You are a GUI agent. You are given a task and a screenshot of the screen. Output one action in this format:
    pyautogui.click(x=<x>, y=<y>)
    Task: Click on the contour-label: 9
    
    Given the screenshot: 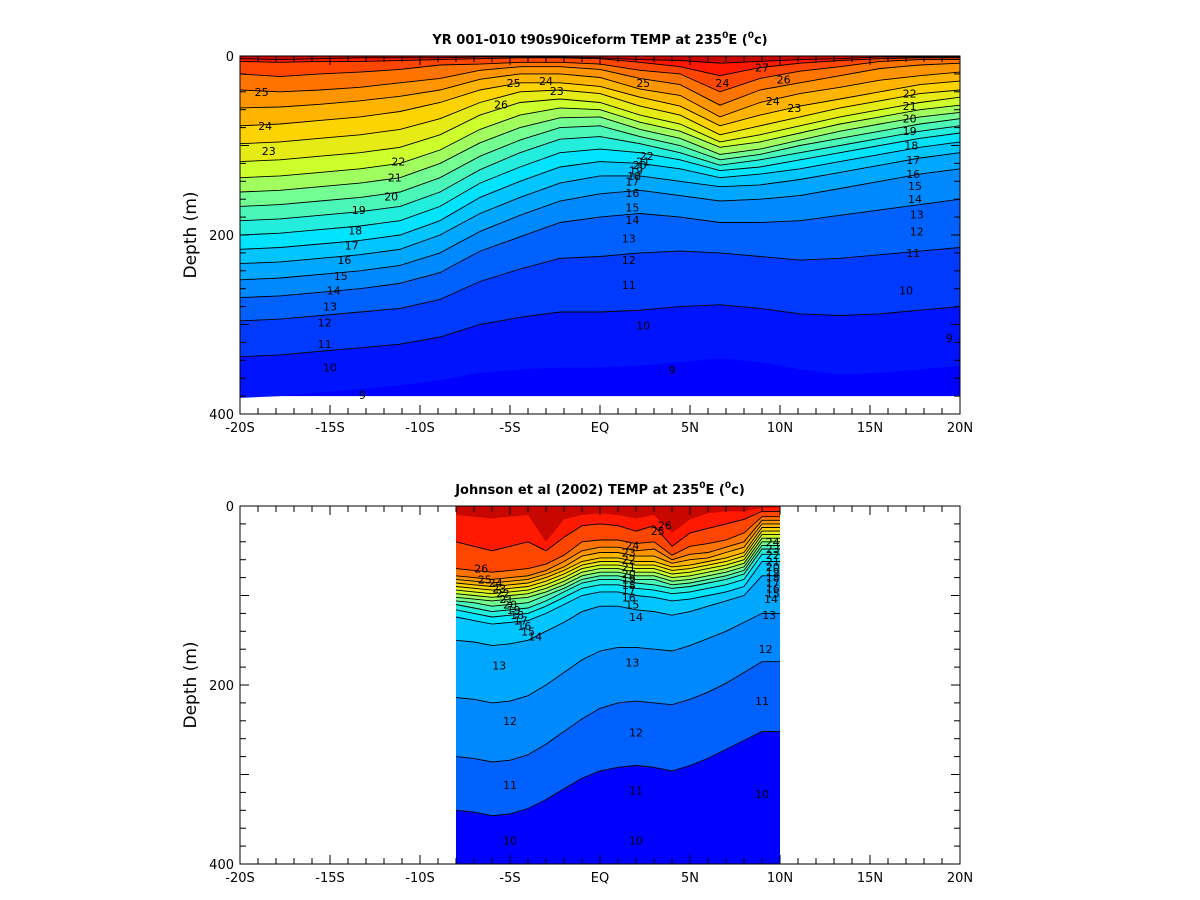 What is the action you would take?
    pyautogui.click(x=362, y=395)
    